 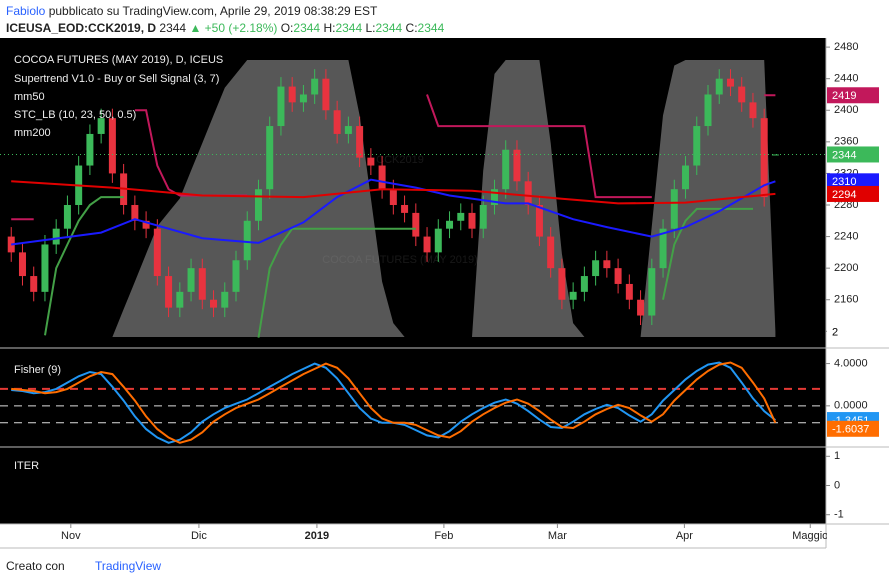 I want to click on price-badge-label: 2344, so click(x=844, y=155).